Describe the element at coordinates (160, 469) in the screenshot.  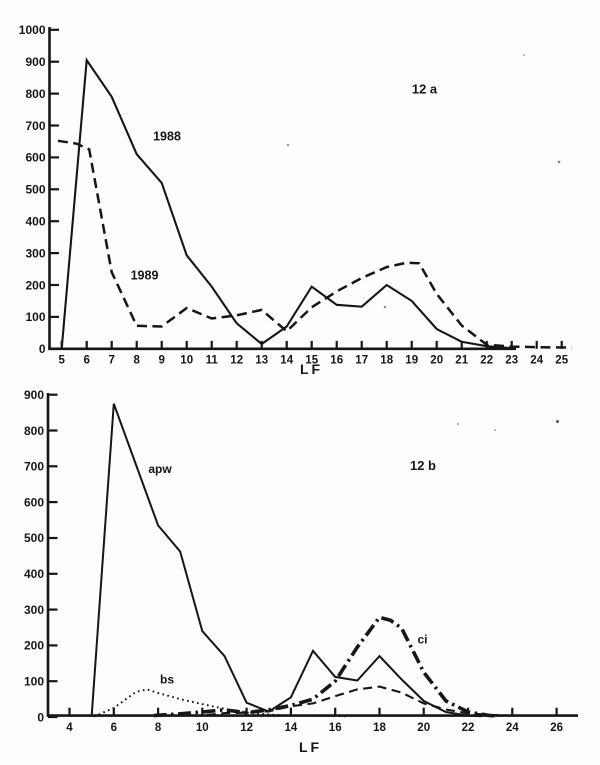
I see `svg-text: apw` at that location.